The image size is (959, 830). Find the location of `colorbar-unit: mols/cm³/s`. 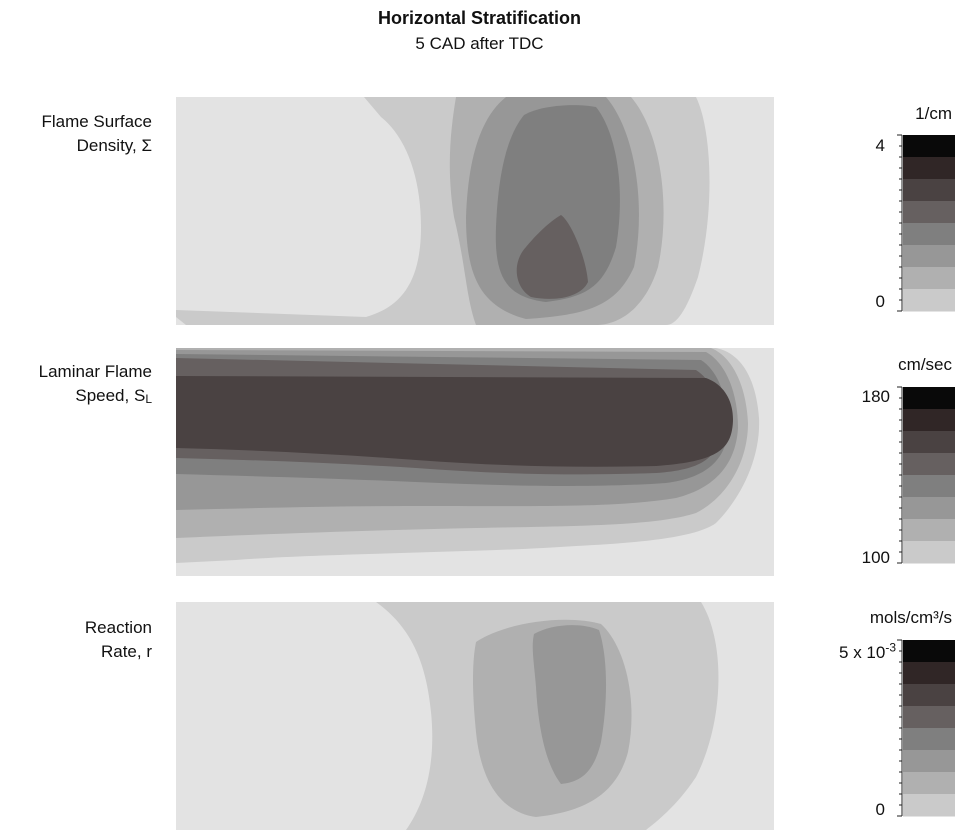

colorbar-unit: mols/cm³/s is located at coordinates (910, 617).